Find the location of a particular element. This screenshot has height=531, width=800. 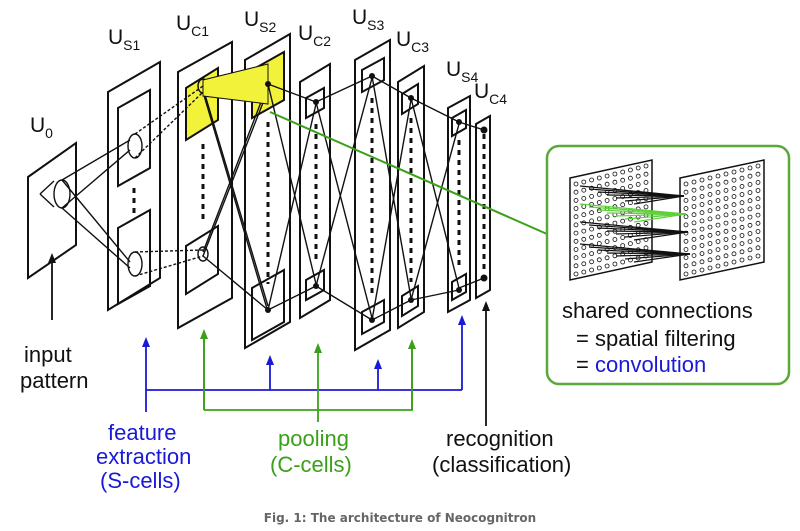

inset-filter-lines is located at coordinates (635, 224).